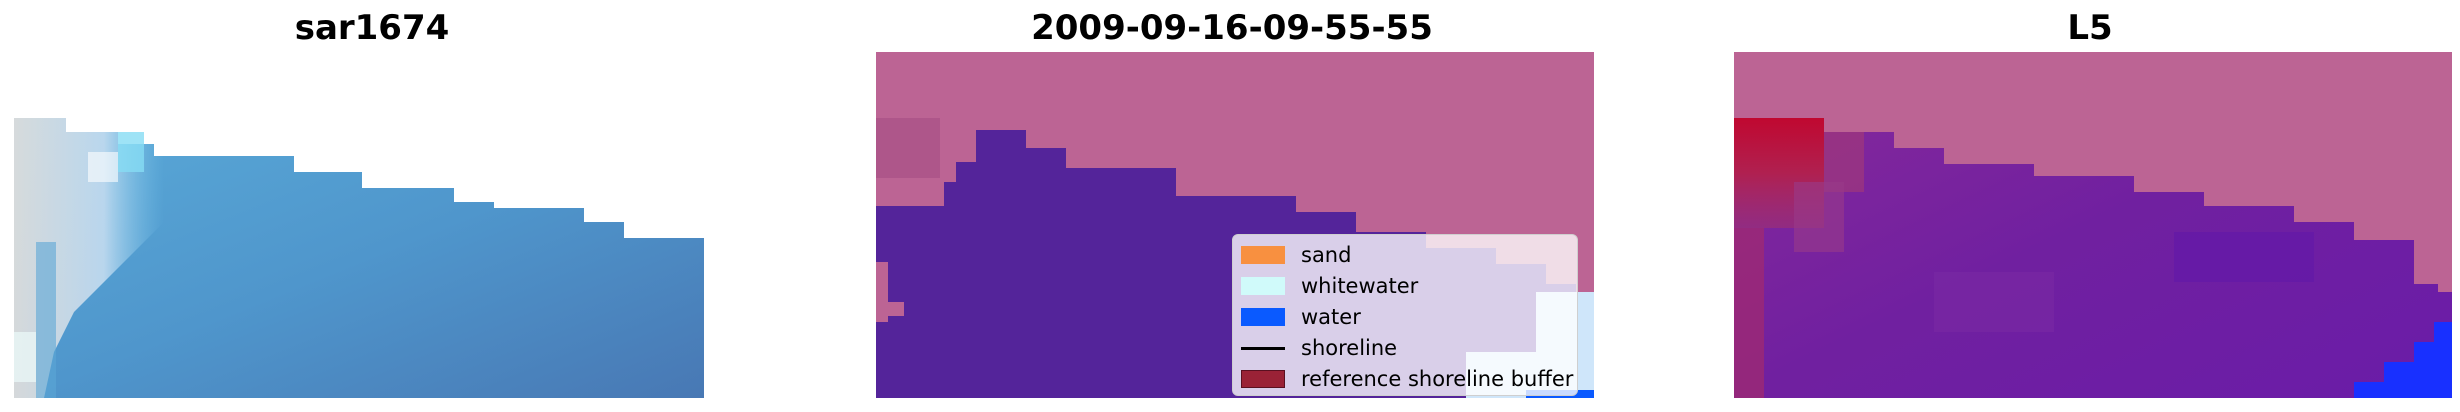 This screenshot has height=412, width=2460. What do you see at coordinates (1349, 348) in the screenshot?
I see `legend-label-shoreline: shoreline` at bounding box center [1349, 348].